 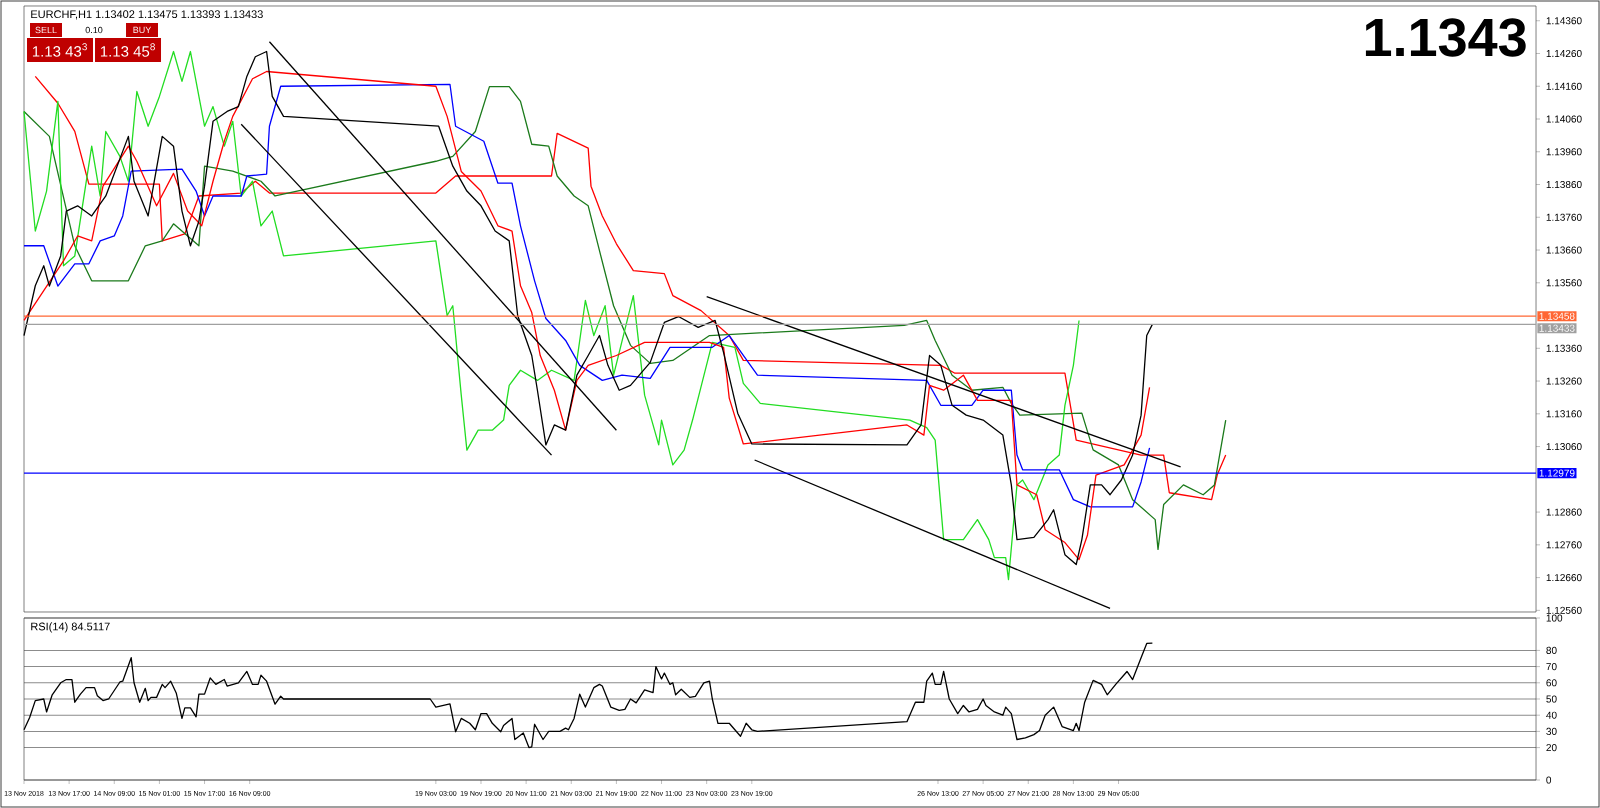 I want to click on y-tick-label: 60, so click(x=1551, y=683).